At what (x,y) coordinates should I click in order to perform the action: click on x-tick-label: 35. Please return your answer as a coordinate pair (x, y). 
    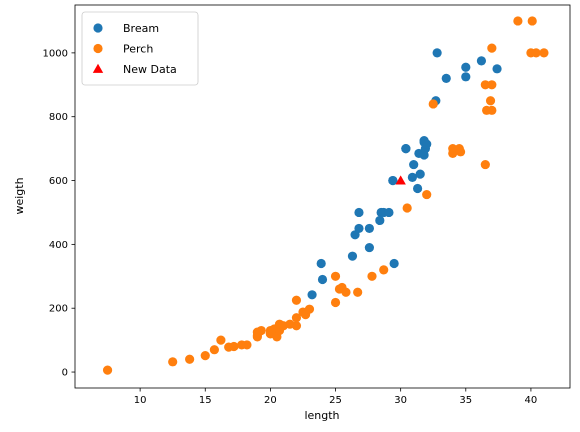
    Looking at the image, I should click on (465, 400).